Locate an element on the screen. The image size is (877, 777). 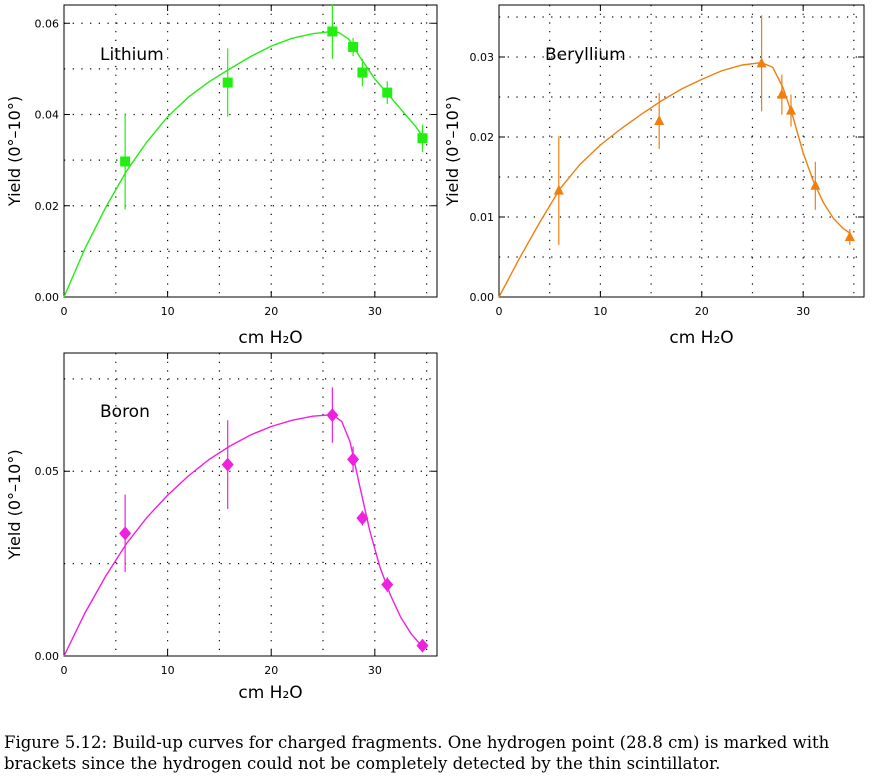
panel-label: Boron is located at coordinates (125, 412).